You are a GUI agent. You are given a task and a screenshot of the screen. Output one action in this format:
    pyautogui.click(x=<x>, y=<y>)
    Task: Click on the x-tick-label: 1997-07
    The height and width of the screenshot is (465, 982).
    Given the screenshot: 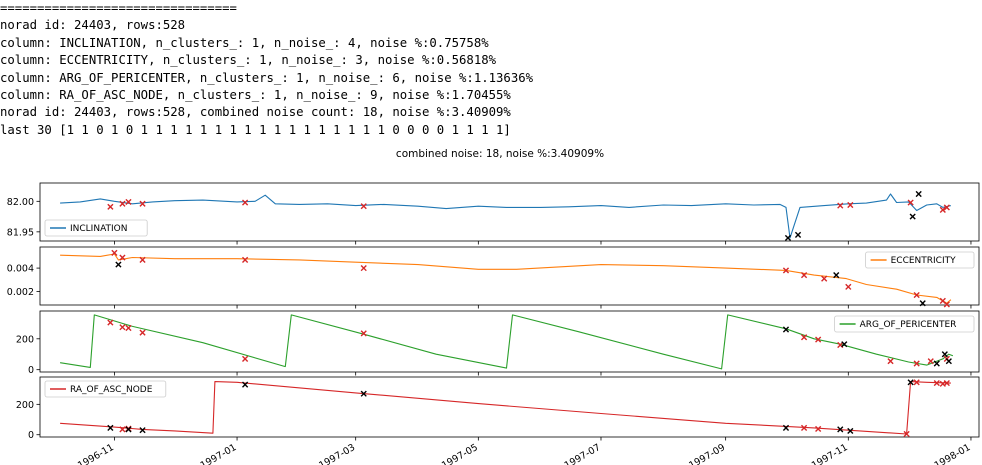 What is the action you would take?
    pyautogui.click(x=583, y=453)
    